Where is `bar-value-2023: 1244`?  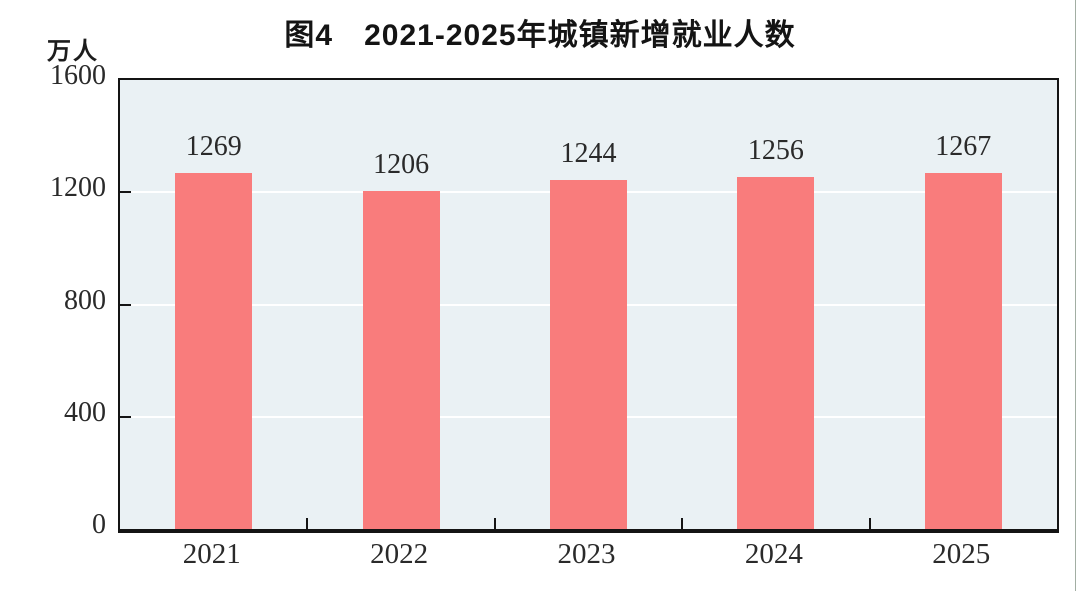
bar-value-2023: 1244 is located at coordinates (588, 153).